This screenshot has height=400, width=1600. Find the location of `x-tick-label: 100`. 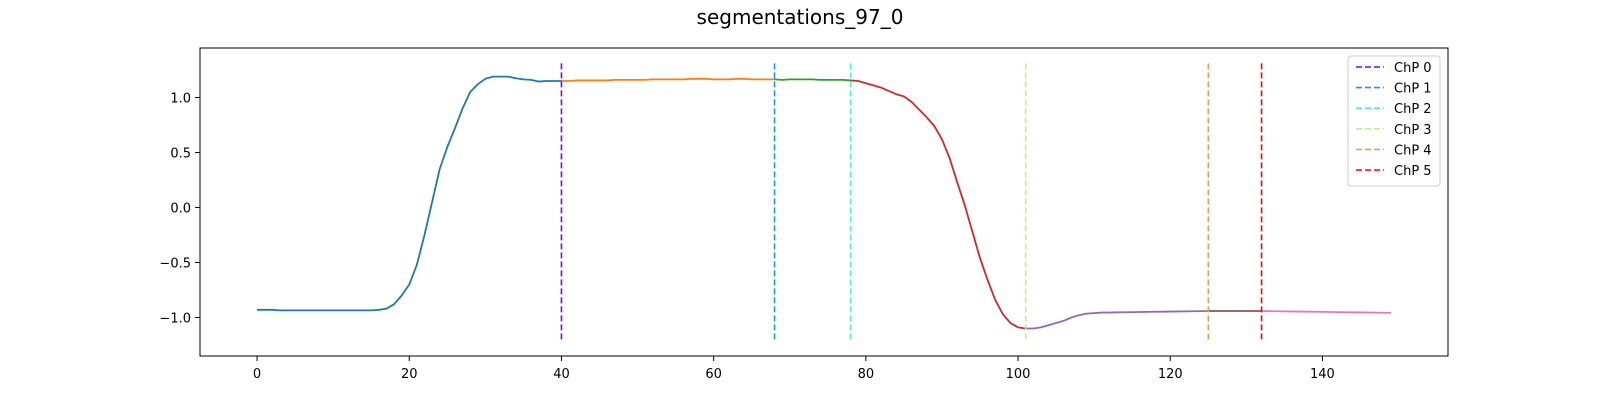

x-tick-label: 100 is located at coordinates (1018, 374).